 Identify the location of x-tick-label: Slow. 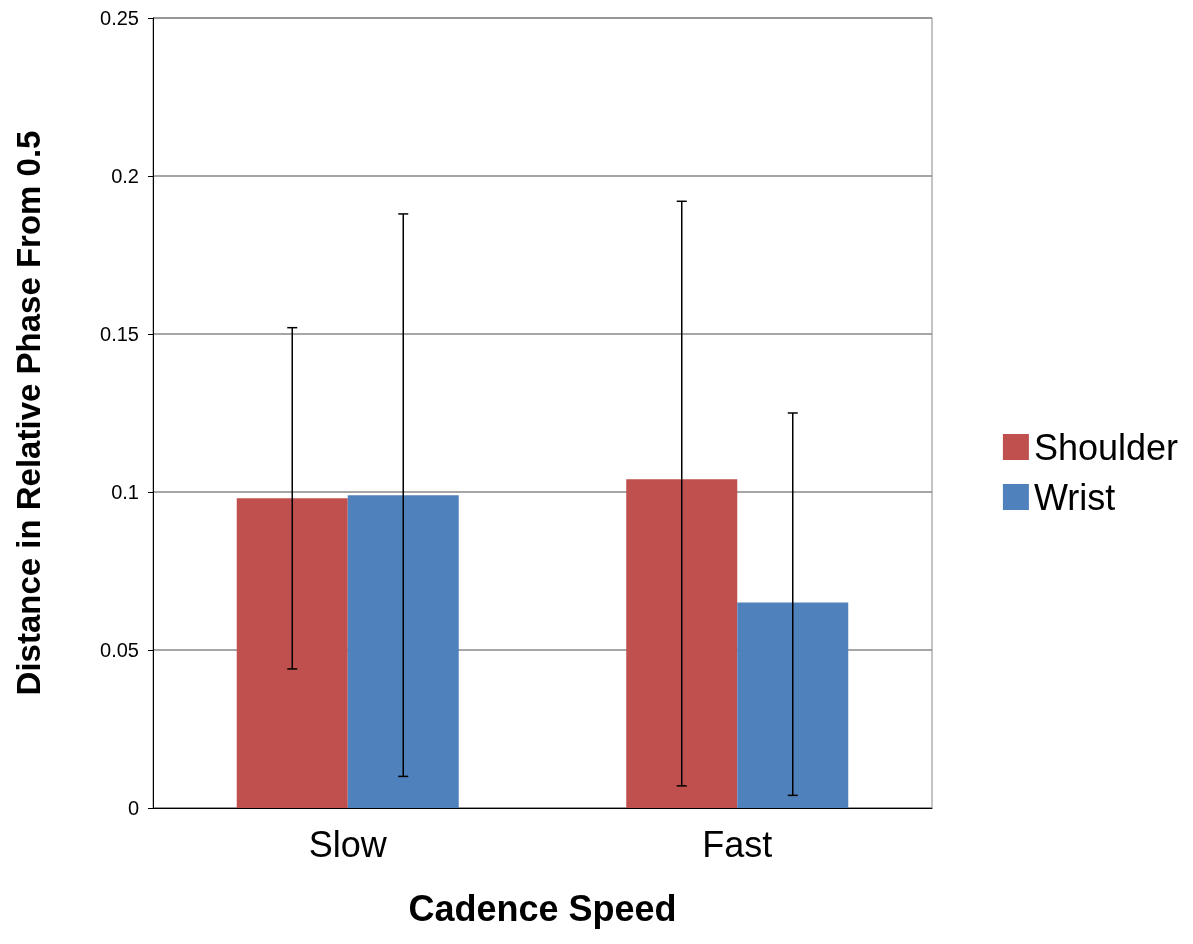
(348, 844).